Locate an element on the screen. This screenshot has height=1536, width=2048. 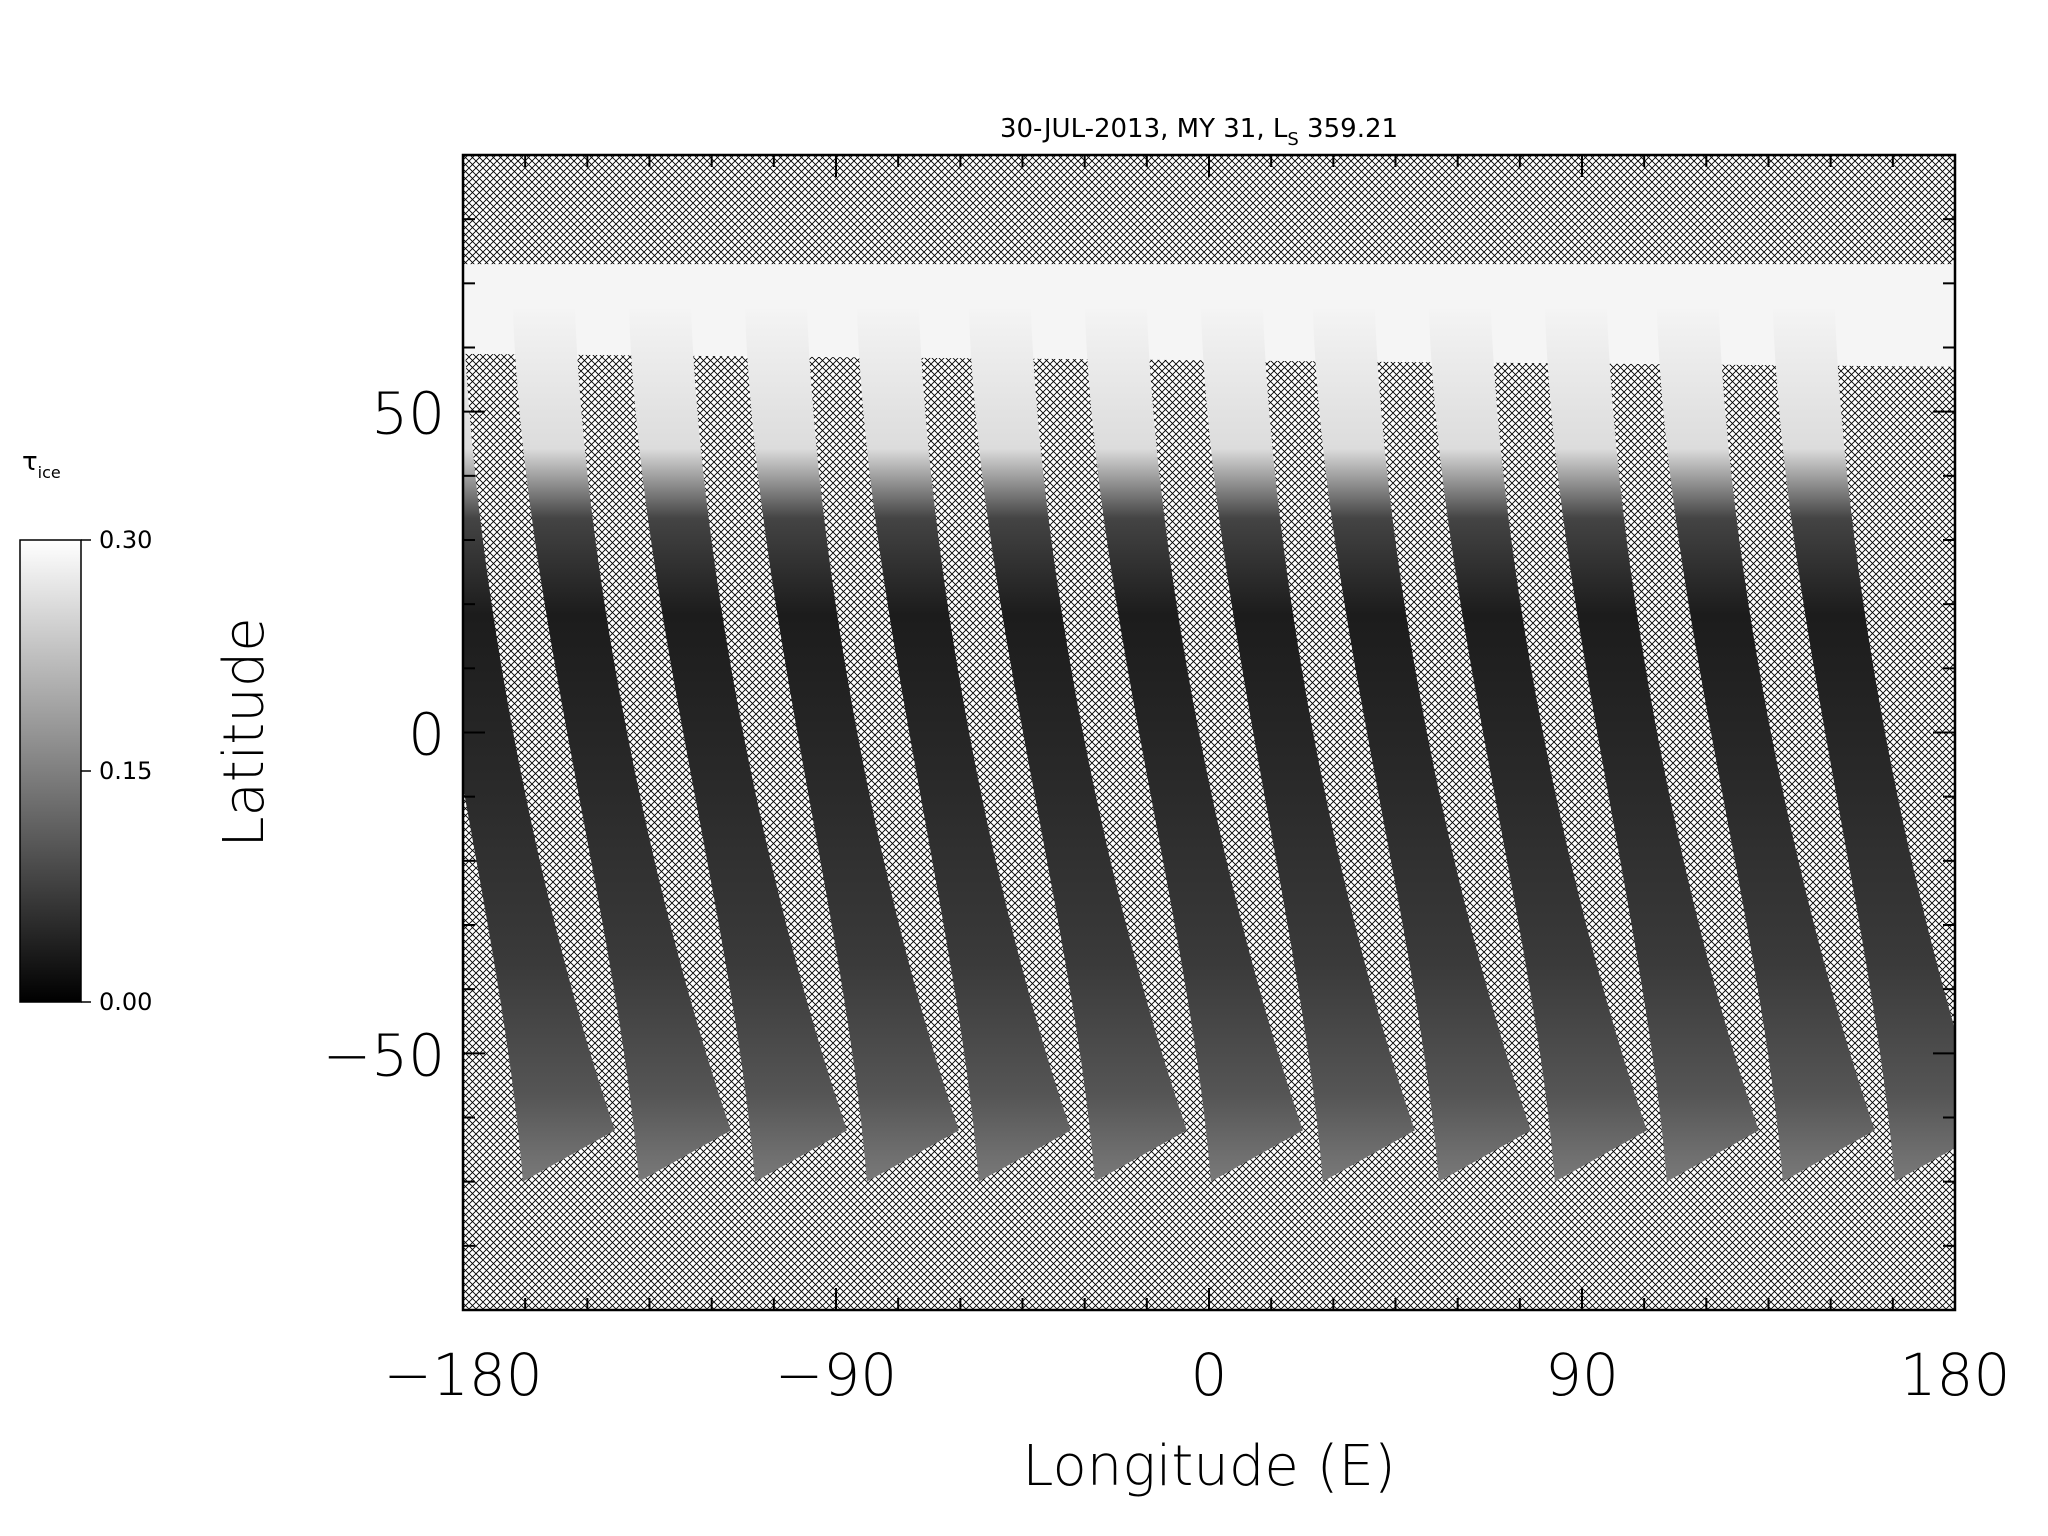
x-axis: −180 −90 0 90 180 is located at coordinates (1196, 1375).